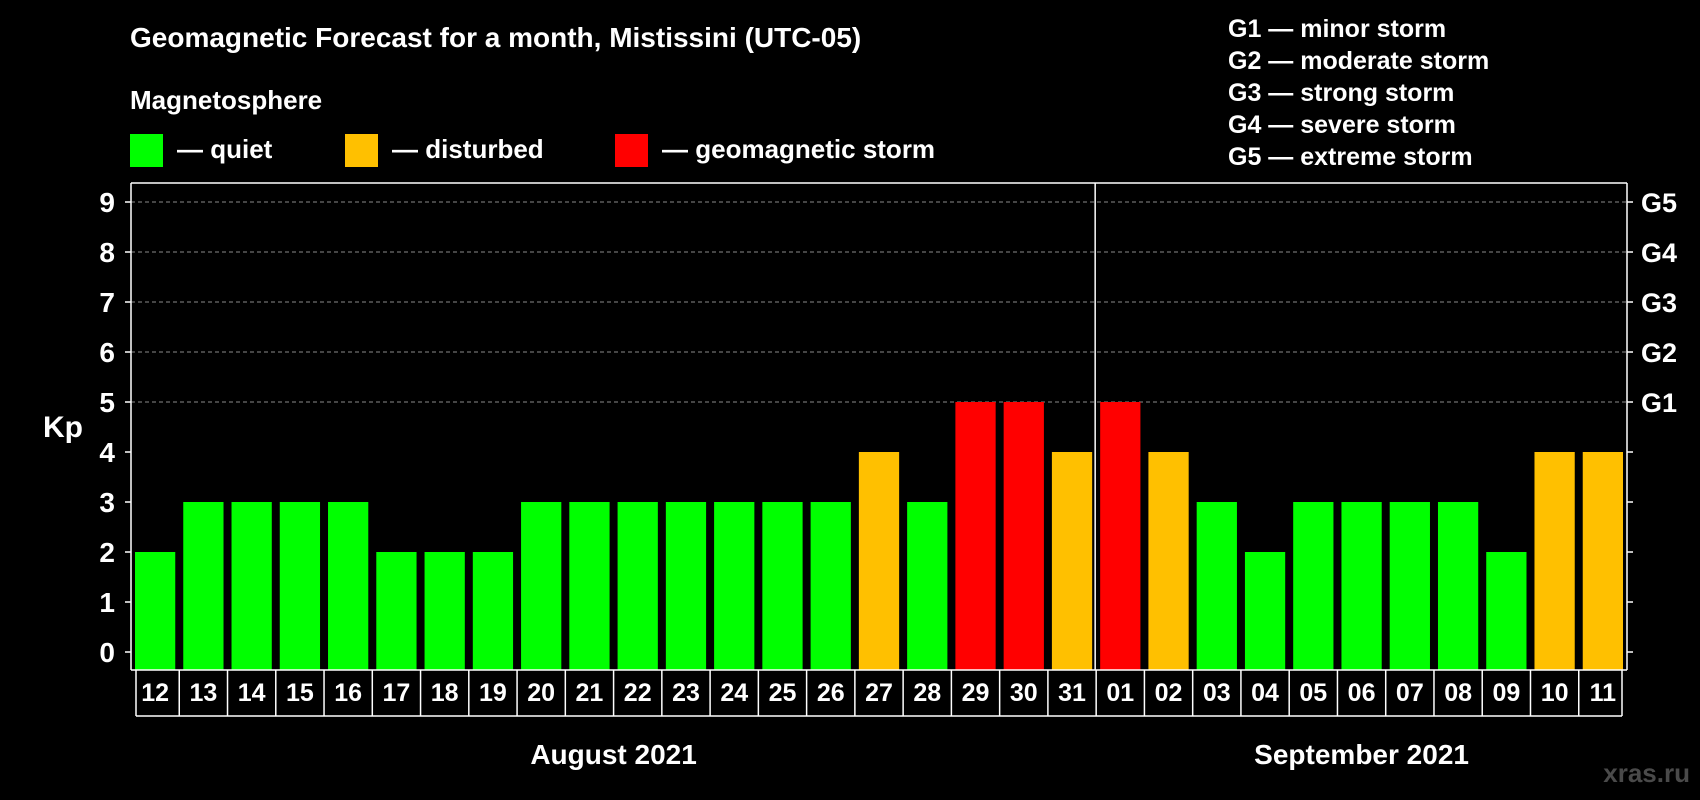 The width and height of the screenshot is (1700, 800). What do you see at coordinates (107, 502) in the screenshot?
I see `y-tick-label: 3` at bounding box center [107, 502].